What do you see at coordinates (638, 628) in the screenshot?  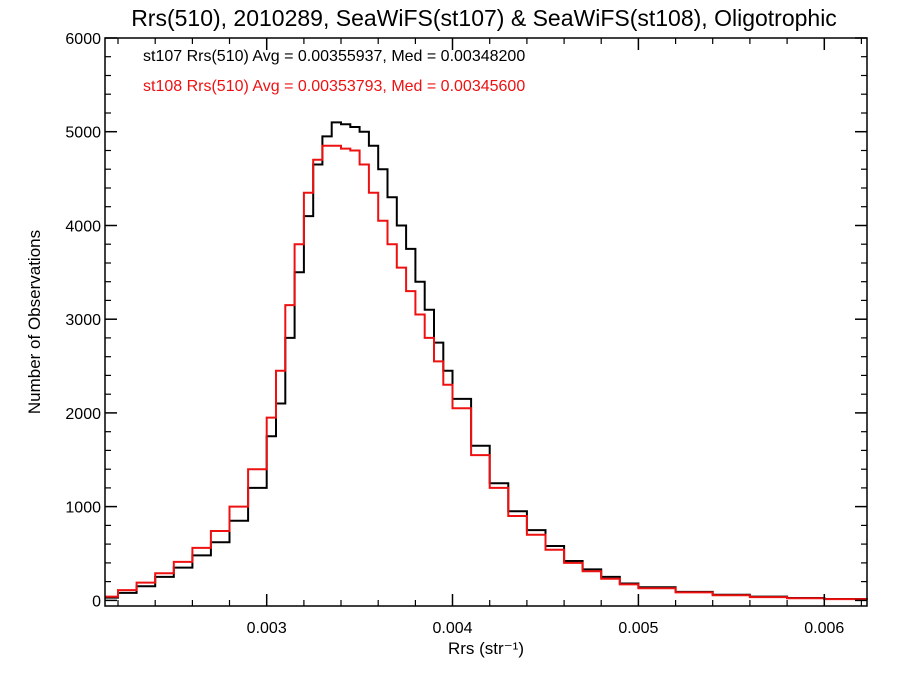 I see `x-tick-label: 0.005` at bounding box center [638, 628].